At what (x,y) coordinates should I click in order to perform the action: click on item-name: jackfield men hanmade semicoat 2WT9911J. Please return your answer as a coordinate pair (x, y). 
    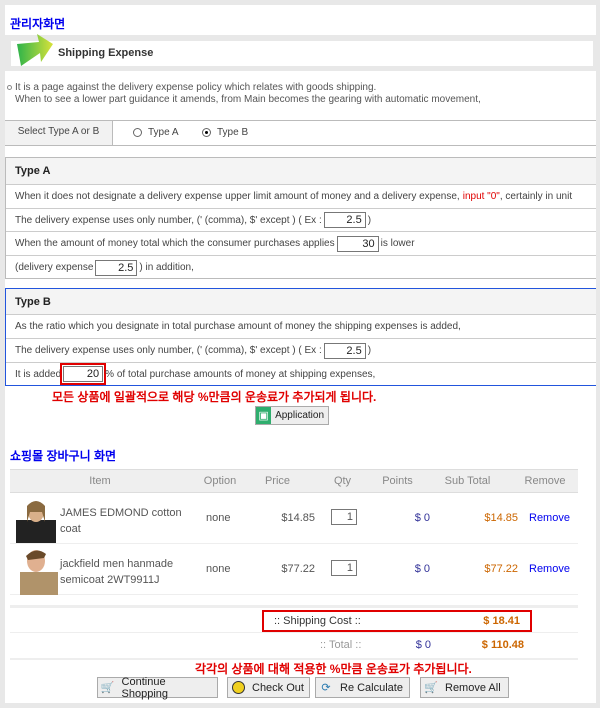
    Looking at the image, I should click on (117, 572).